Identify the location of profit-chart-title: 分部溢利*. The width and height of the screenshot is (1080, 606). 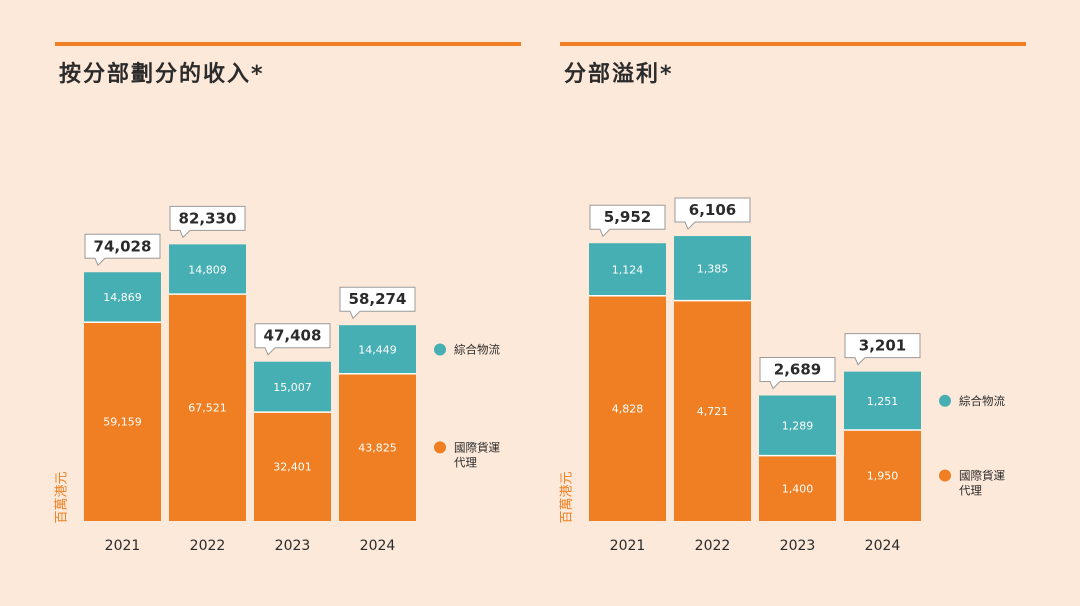
(619, 74).